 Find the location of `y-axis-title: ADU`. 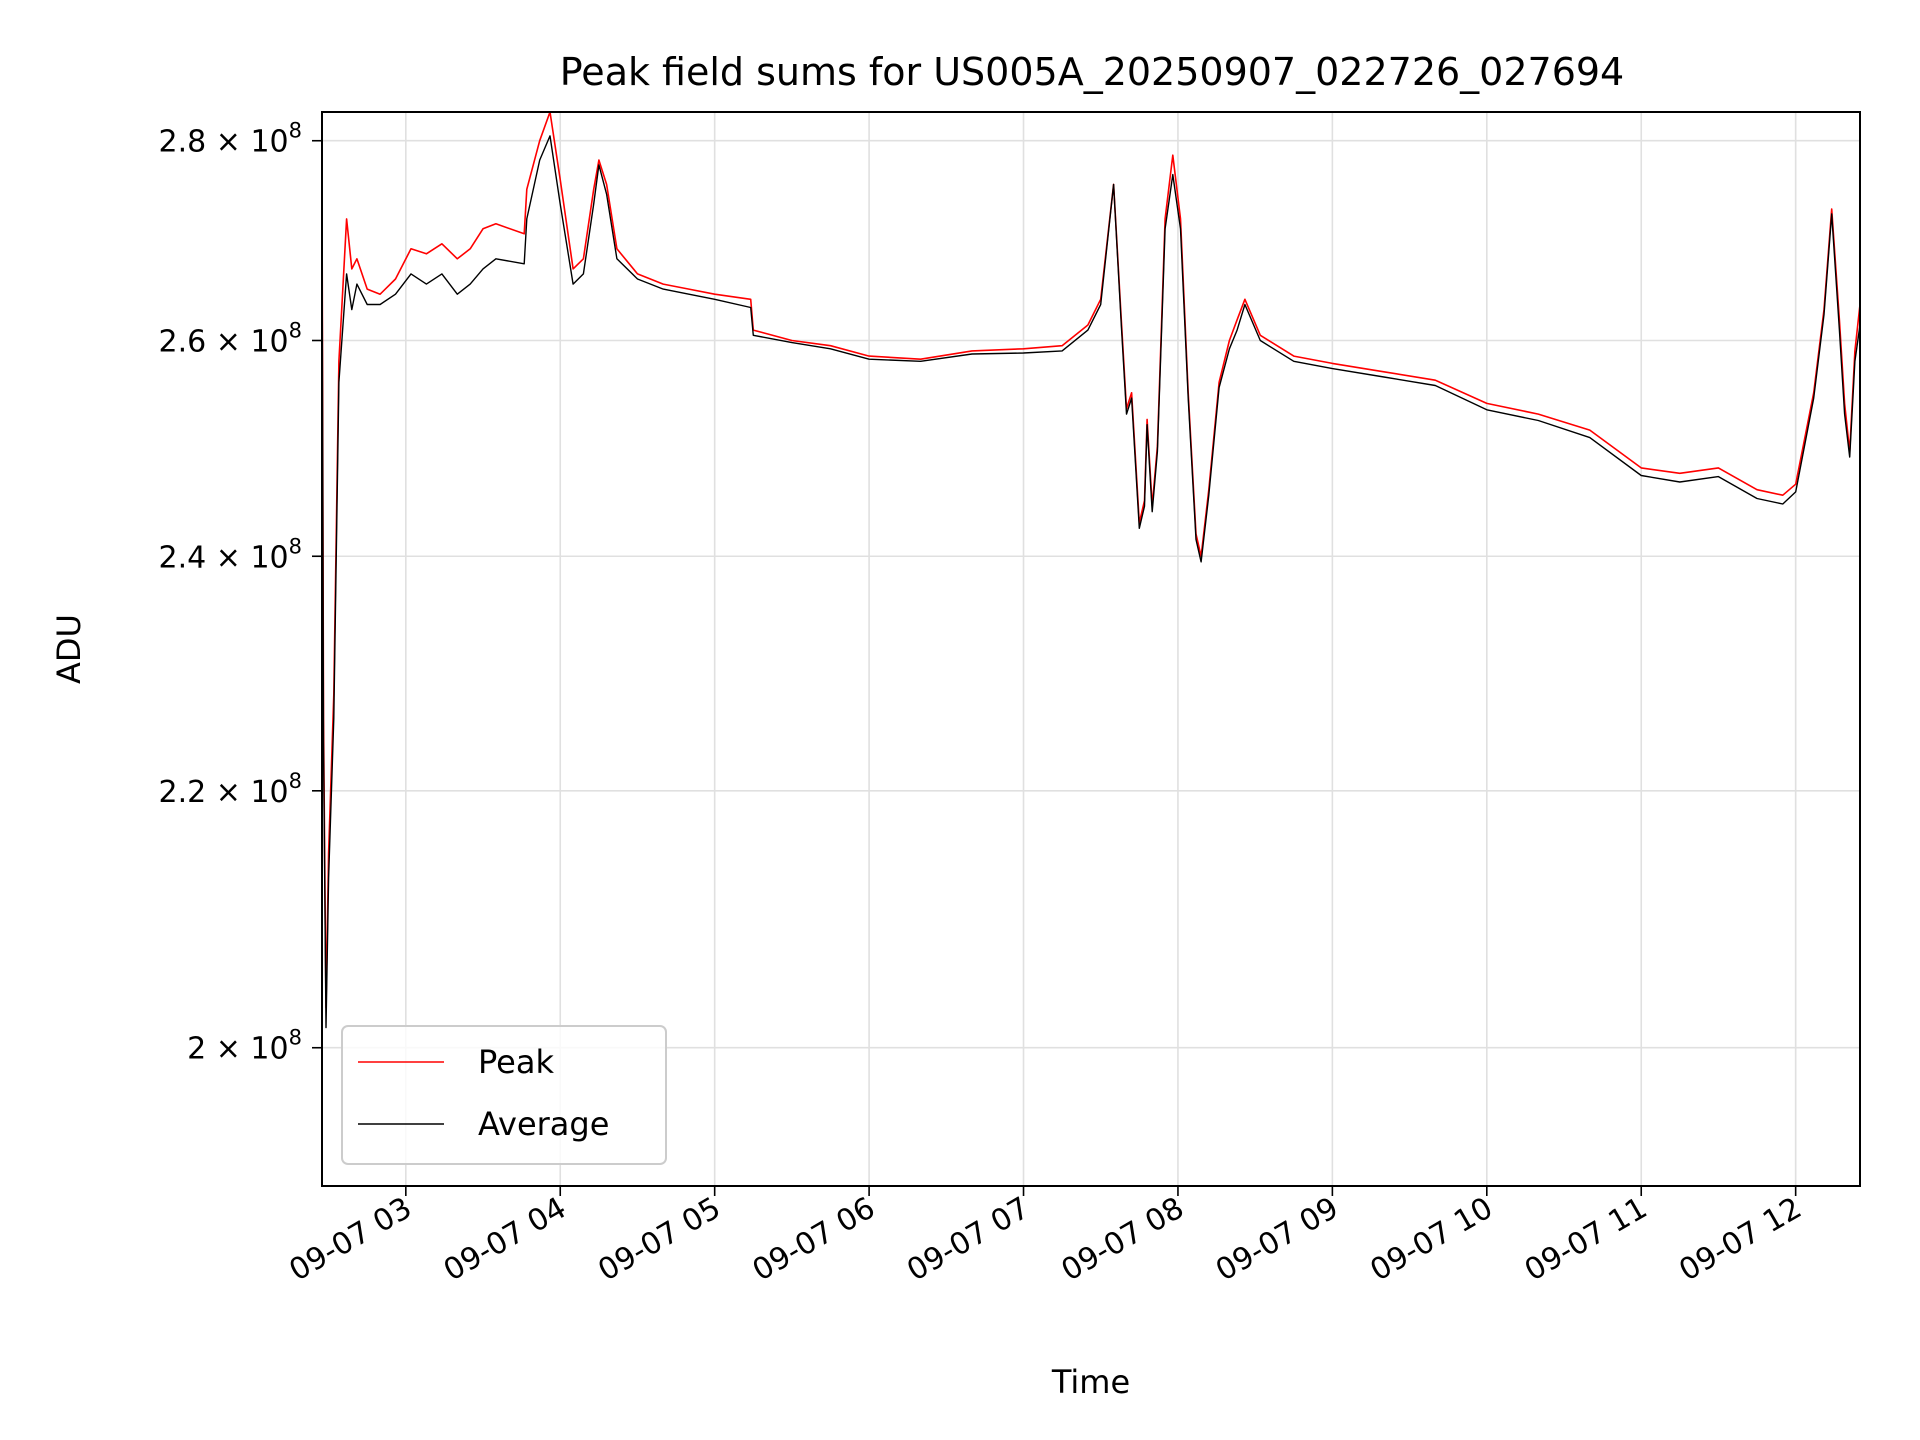

y-axis-title: ADU is located at coordinates (69, 649).